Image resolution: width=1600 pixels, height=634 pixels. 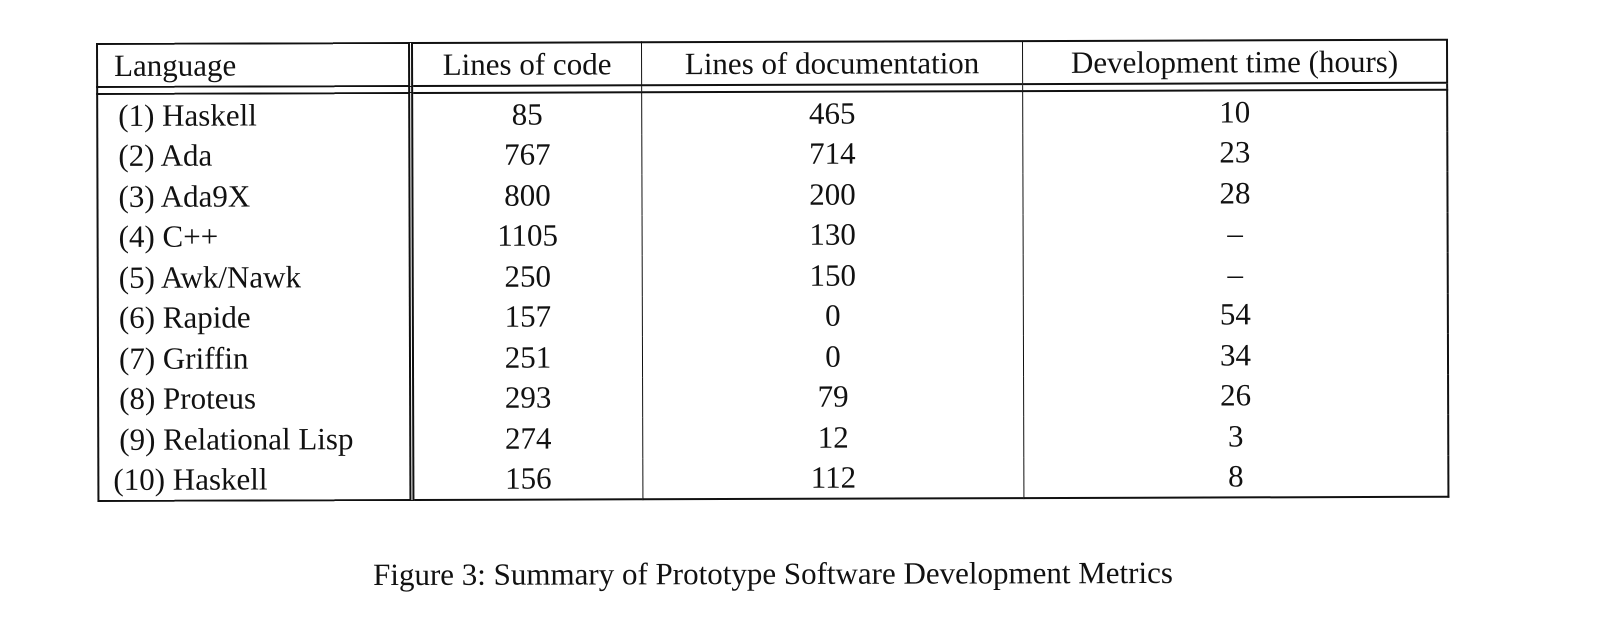 I want to click on cell-lines-of-code: 251, so click(x=528, y=357).